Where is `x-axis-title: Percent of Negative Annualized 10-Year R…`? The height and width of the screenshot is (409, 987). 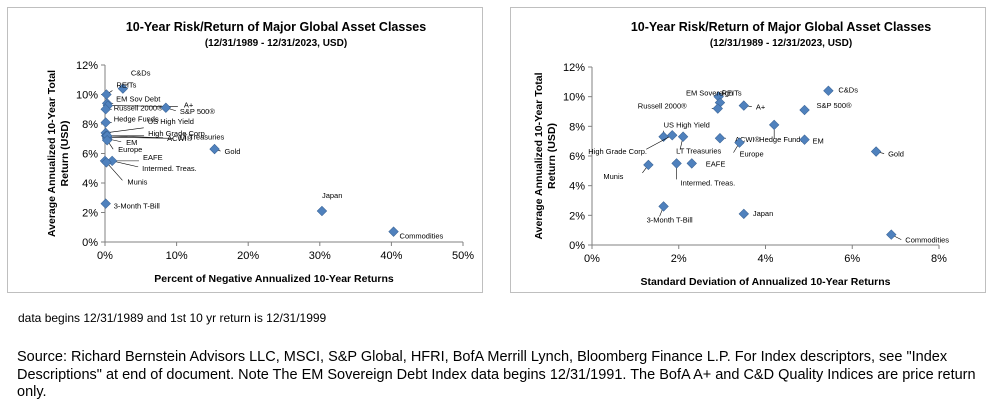 x-axis-title: Percent of Negative Annualized 10-Year R… is located at coordinates (274, 279).